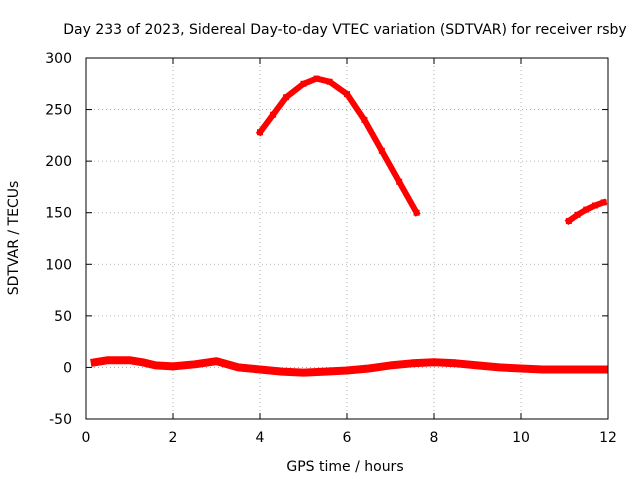  I want to click on y-tick-label: 100, so click(58, 265).